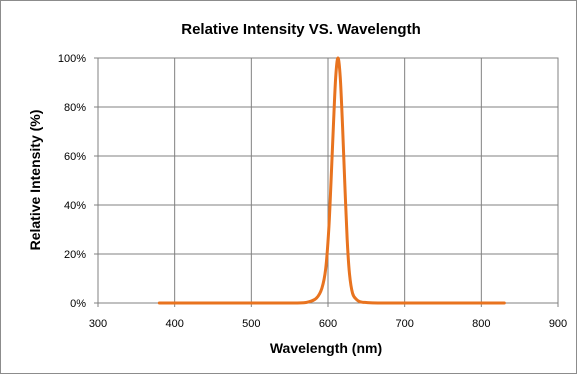 The width and height of the screenshot is (577, 374). What do you see at coordinates (35, 180) in the screenshot?
I see `y-axis-label: Relative Intensity (%)` at bounding box center [35, 180].